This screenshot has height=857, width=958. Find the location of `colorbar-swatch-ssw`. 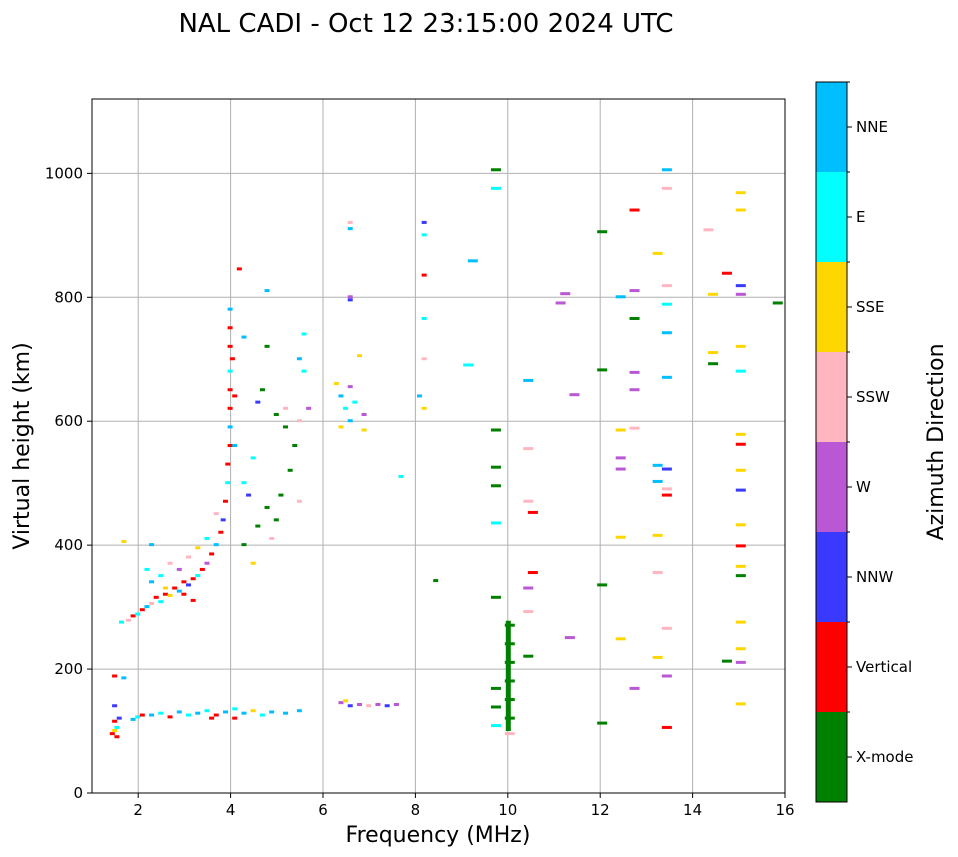

colorbar-swatch-ssw is located at coordinates (831, 397).